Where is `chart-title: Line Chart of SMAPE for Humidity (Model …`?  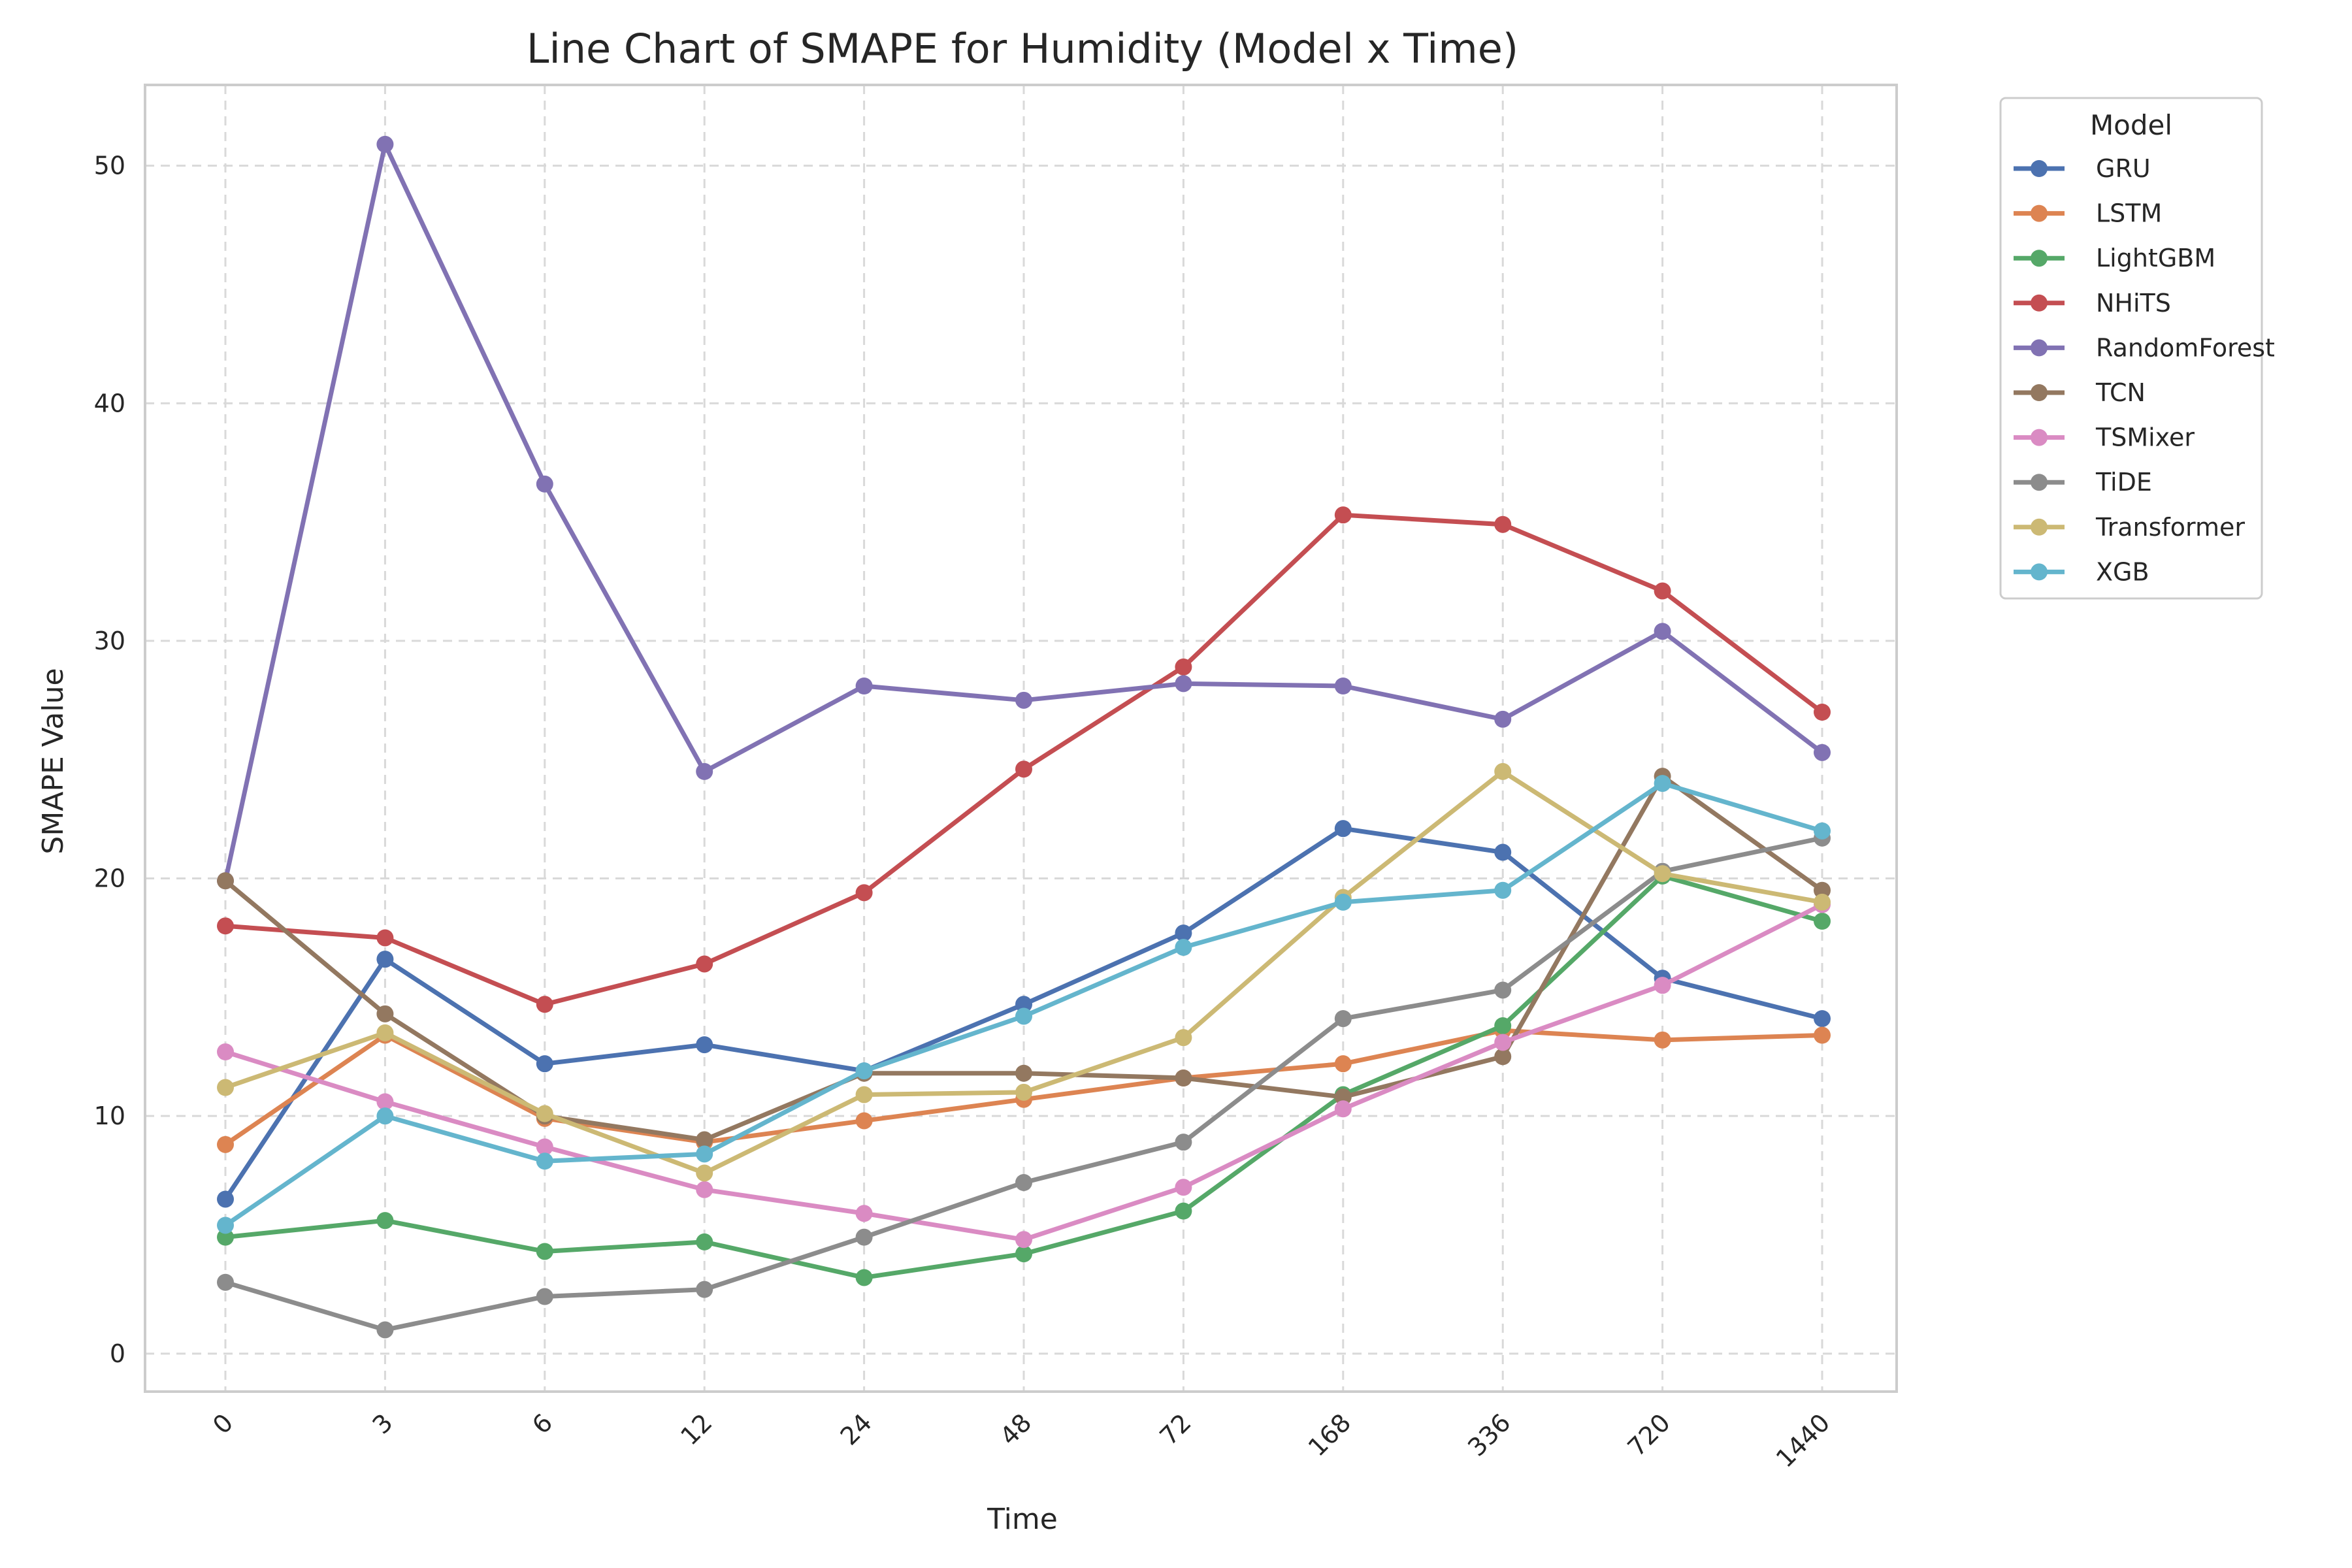
chart-title: Line Chart of SMAPE for Humidity (Model … is located at coordinates (1022, 49).